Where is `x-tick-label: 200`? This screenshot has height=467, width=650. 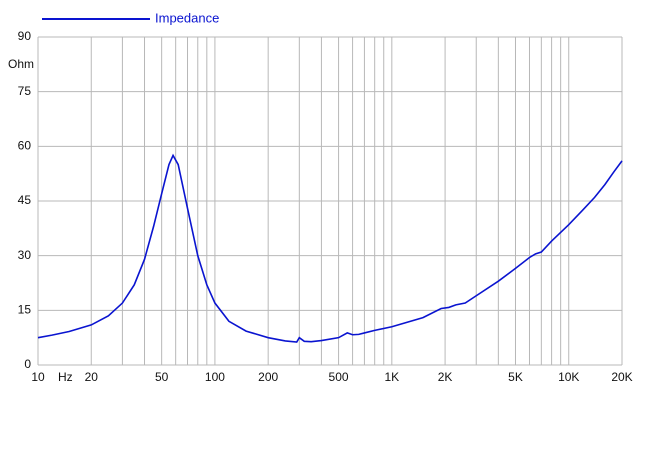
x-tick-label: 200 is located at coordinates (268, 377).